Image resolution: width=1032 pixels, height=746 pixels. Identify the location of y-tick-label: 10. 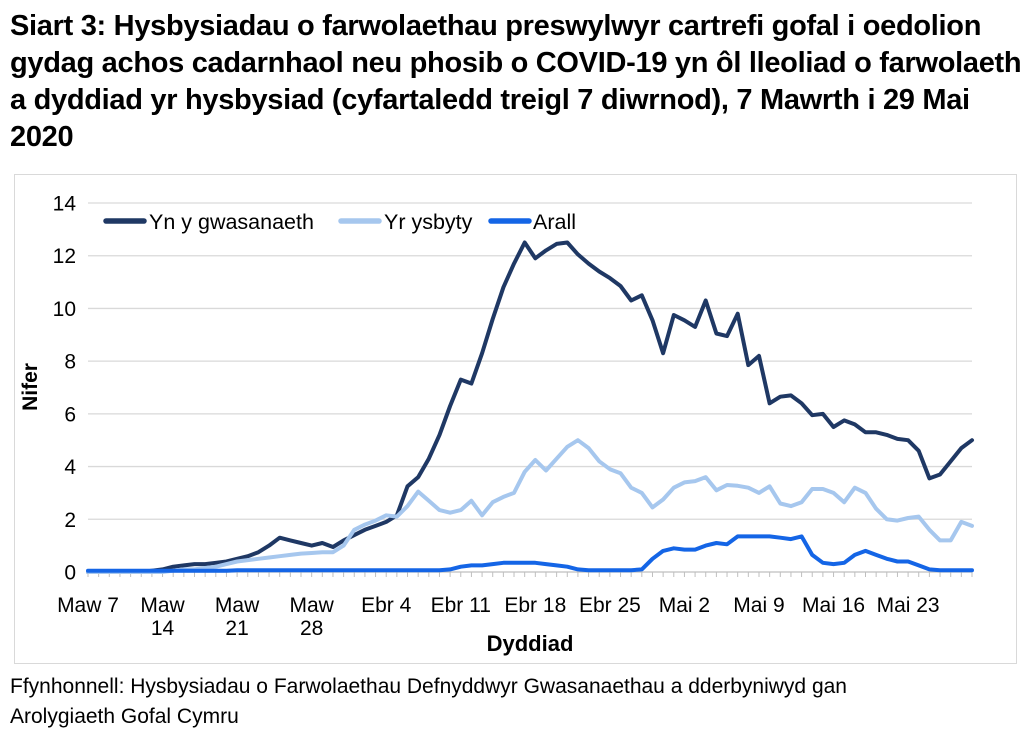
(64, 309).